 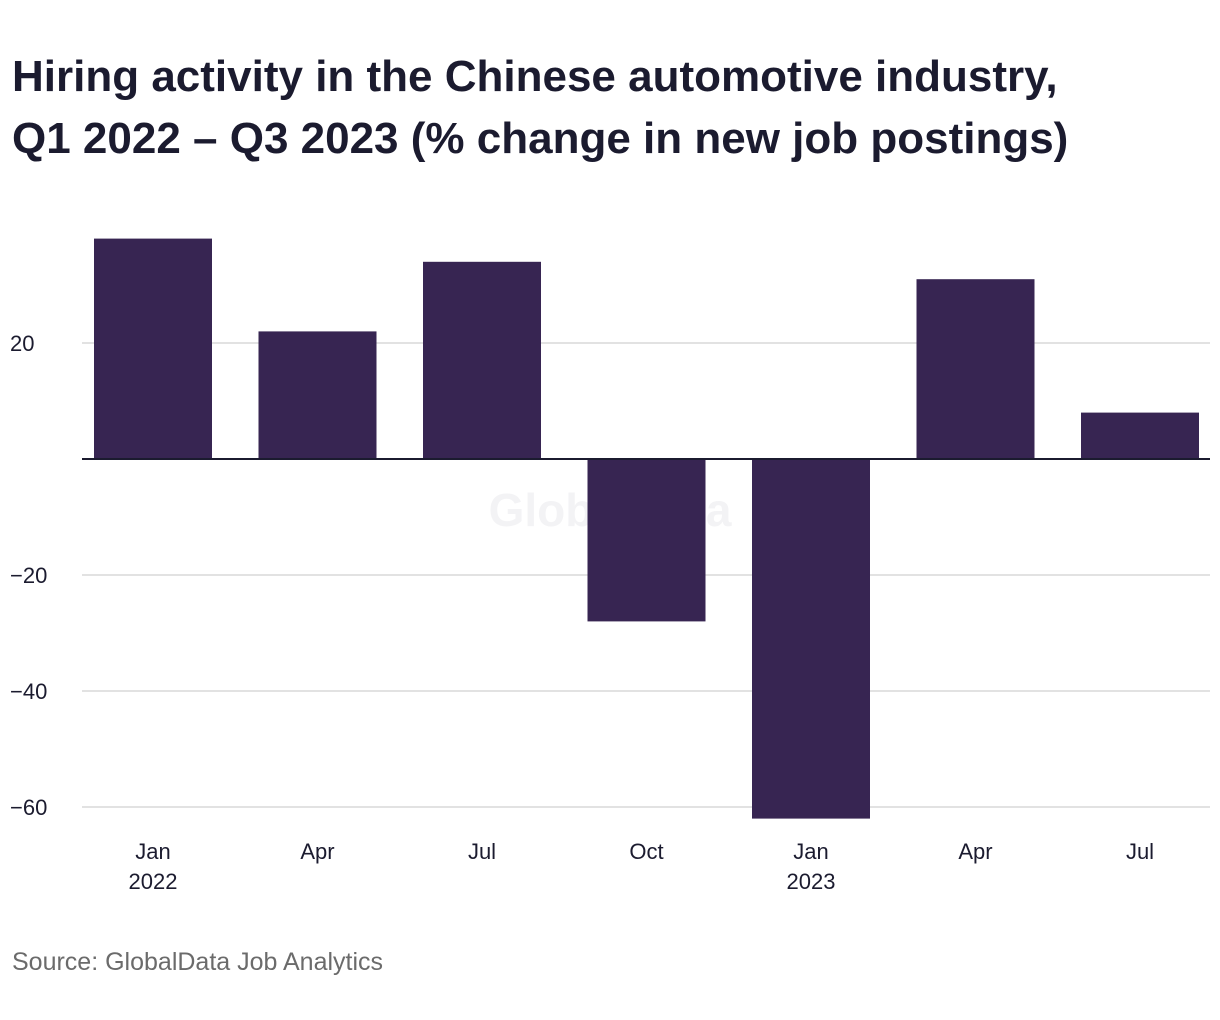 What do you see at coordinates (153, 881) in the screenshot?
I see `x-tick-year-label: 2022` at bounding box center [153, 881].